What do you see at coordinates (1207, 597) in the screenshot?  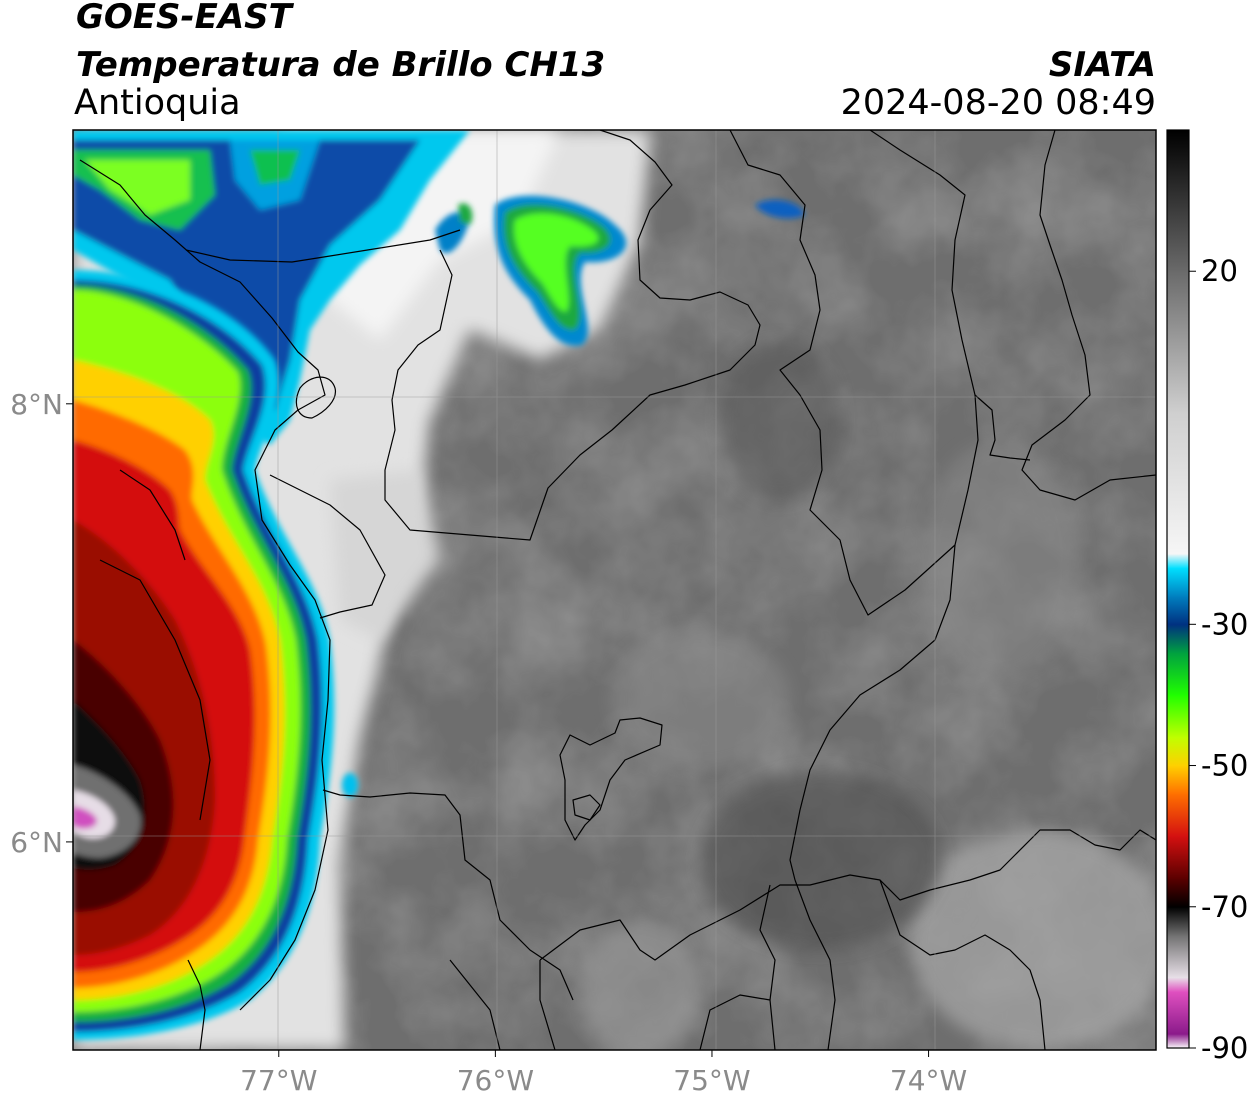 I see `colorbar: 20 -30 -50 -70 -90` at bounding box center [1207, 597].